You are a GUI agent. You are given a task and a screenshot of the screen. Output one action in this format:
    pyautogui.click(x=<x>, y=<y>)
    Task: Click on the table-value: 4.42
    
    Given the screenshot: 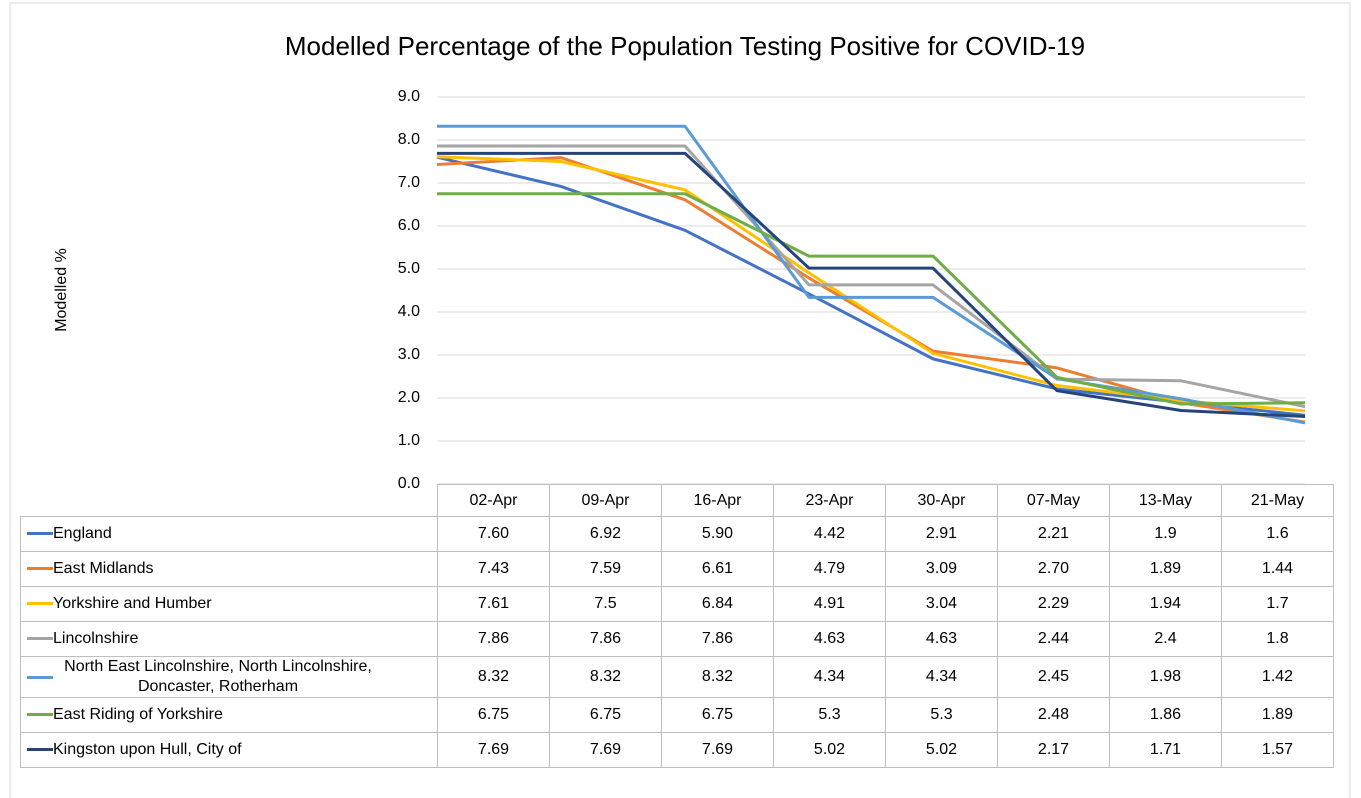 What is the action you would take?
    pyautogui.click(x=829, y=534)
    